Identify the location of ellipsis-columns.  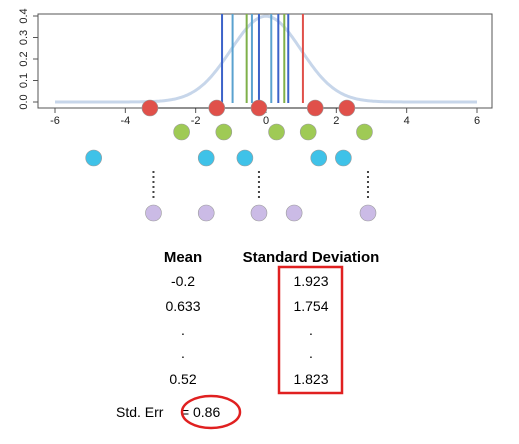
(260, 185).